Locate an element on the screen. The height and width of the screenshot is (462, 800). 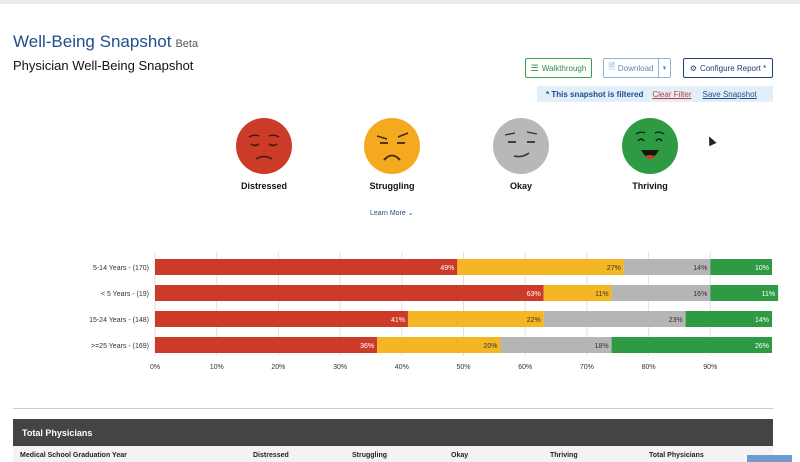
clear-filter-link: Clear Filter is located at coordinates (672, 94).